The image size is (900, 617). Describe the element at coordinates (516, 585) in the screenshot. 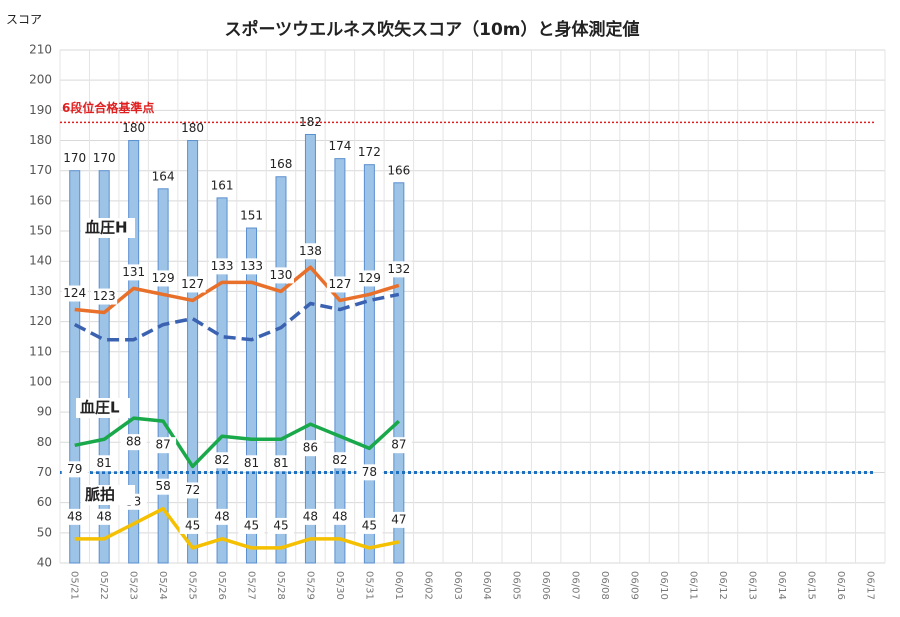

I see `x-tick-label: 06/05` at that location.